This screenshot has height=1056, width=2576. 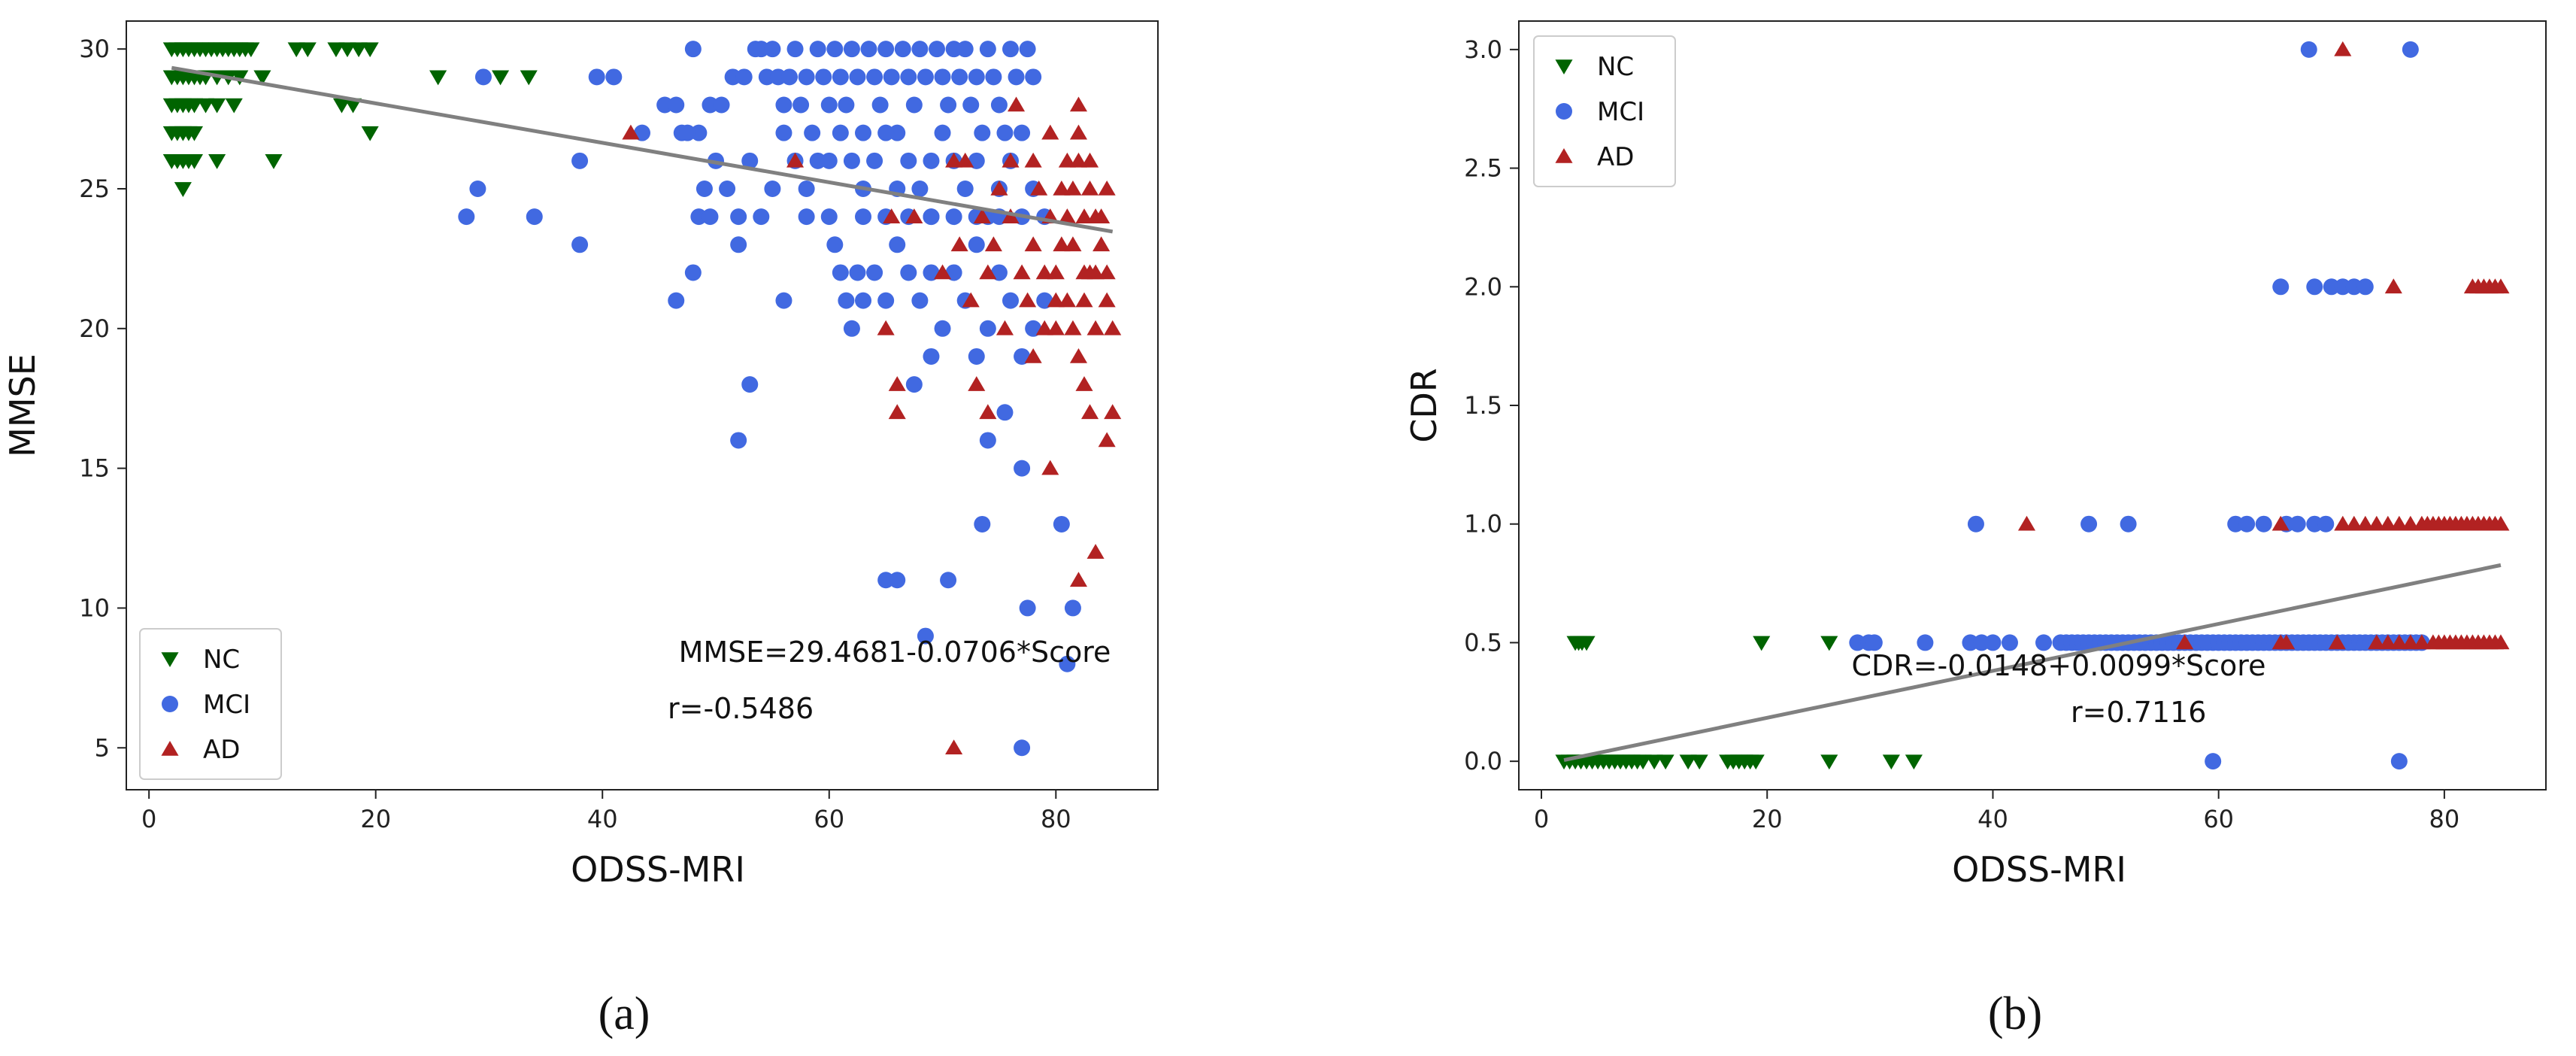 I want to click on x-axis-label: ODSS-MRI, so click(x=658, y=869).